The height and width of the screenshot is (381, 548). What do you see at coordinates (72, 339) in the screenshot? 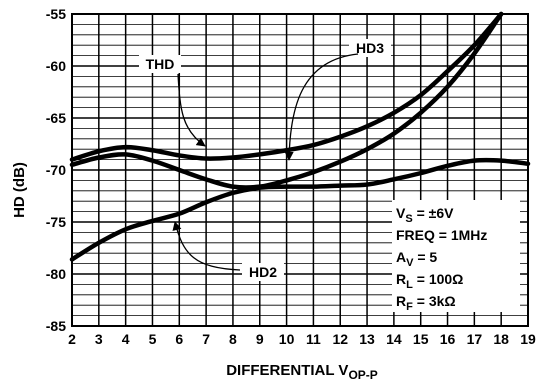
I see `x-tick-label: 2` at bounding box center [72, 339].